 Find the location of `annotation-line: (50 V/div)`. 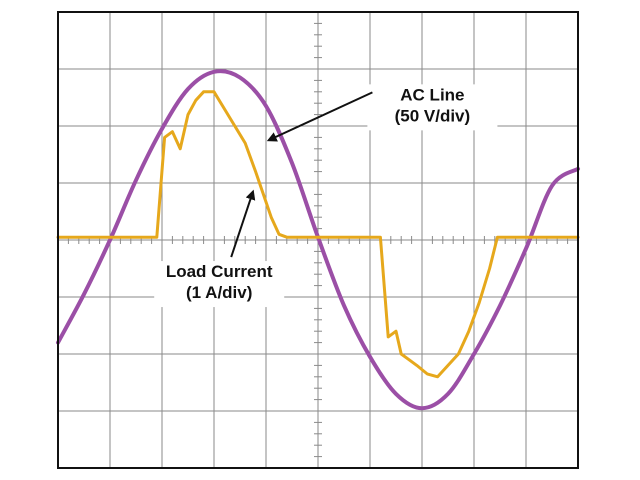

annotation-line: (50 V/div) is located at coordinates (433, 115).